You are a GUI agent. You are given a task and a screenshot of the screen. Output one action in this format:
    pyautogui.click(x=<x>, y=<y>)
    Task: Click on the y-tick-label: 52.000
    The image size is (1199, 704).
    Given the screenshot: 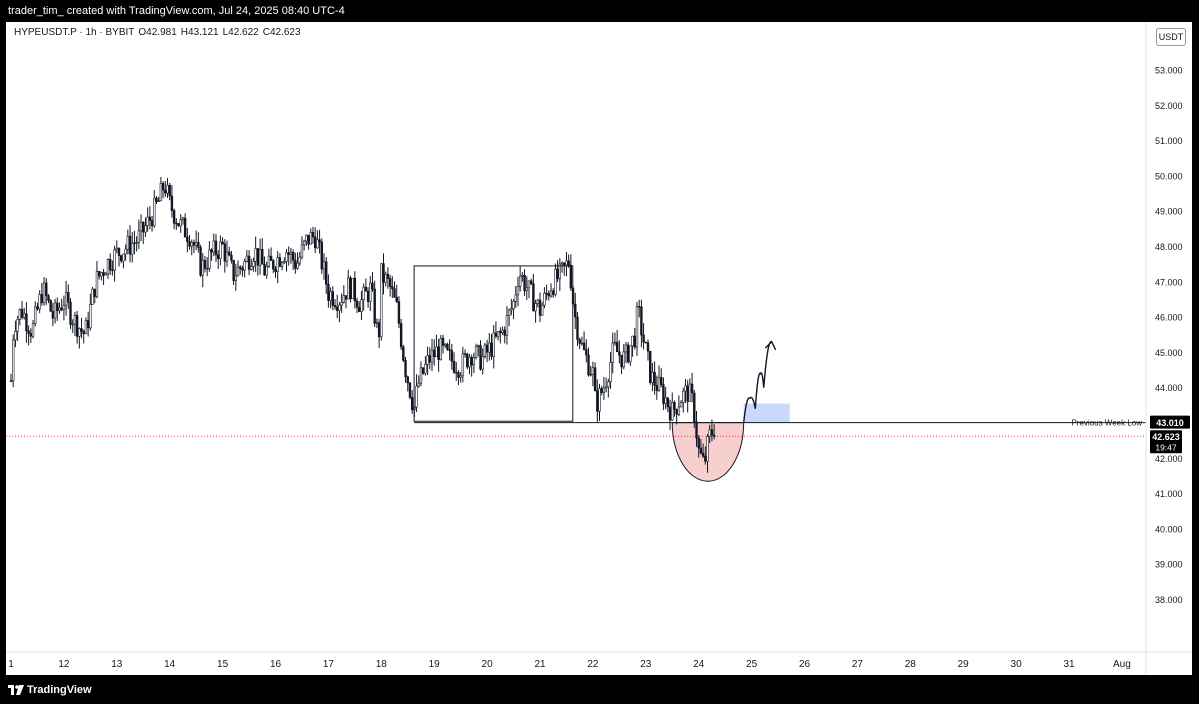 What is the action you would take?
    pyautogui.click(x=1169, y=106)
    